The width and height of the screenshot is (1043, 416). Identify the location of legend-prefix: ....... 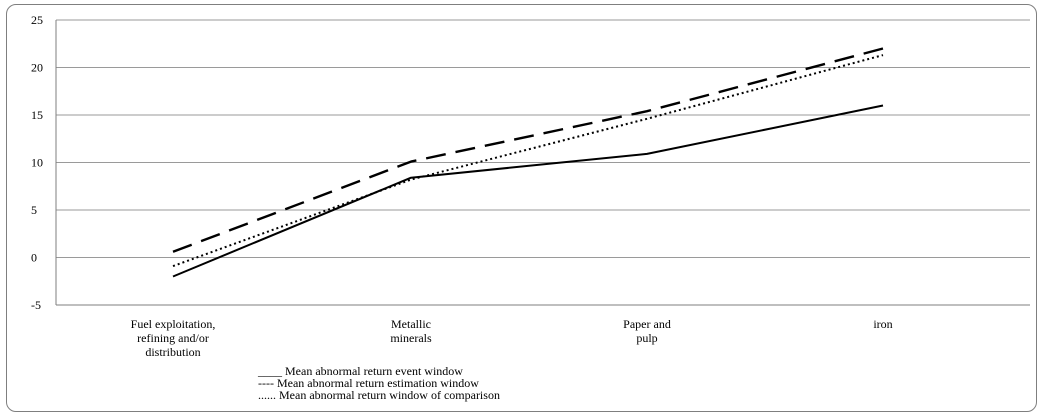
(268, 395).